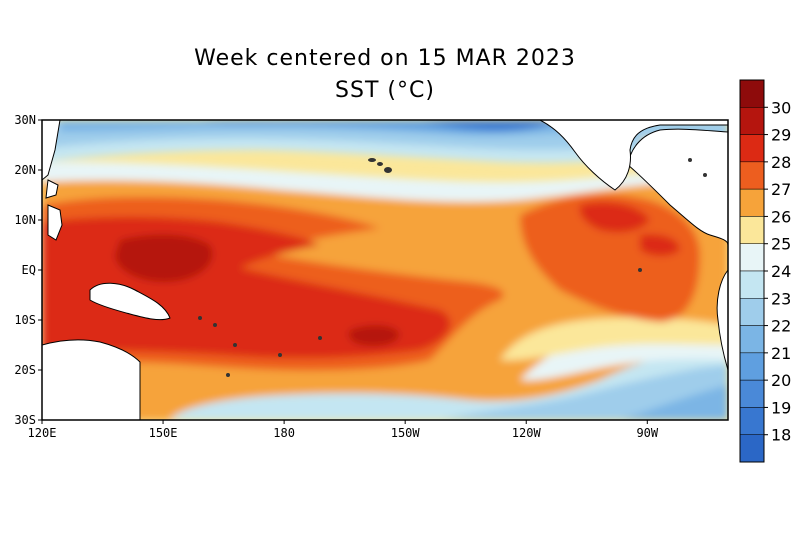  Describe the element at coordinates (781, 107) in the screenshot. I see `colorbar-tick-label: 30` at that location.